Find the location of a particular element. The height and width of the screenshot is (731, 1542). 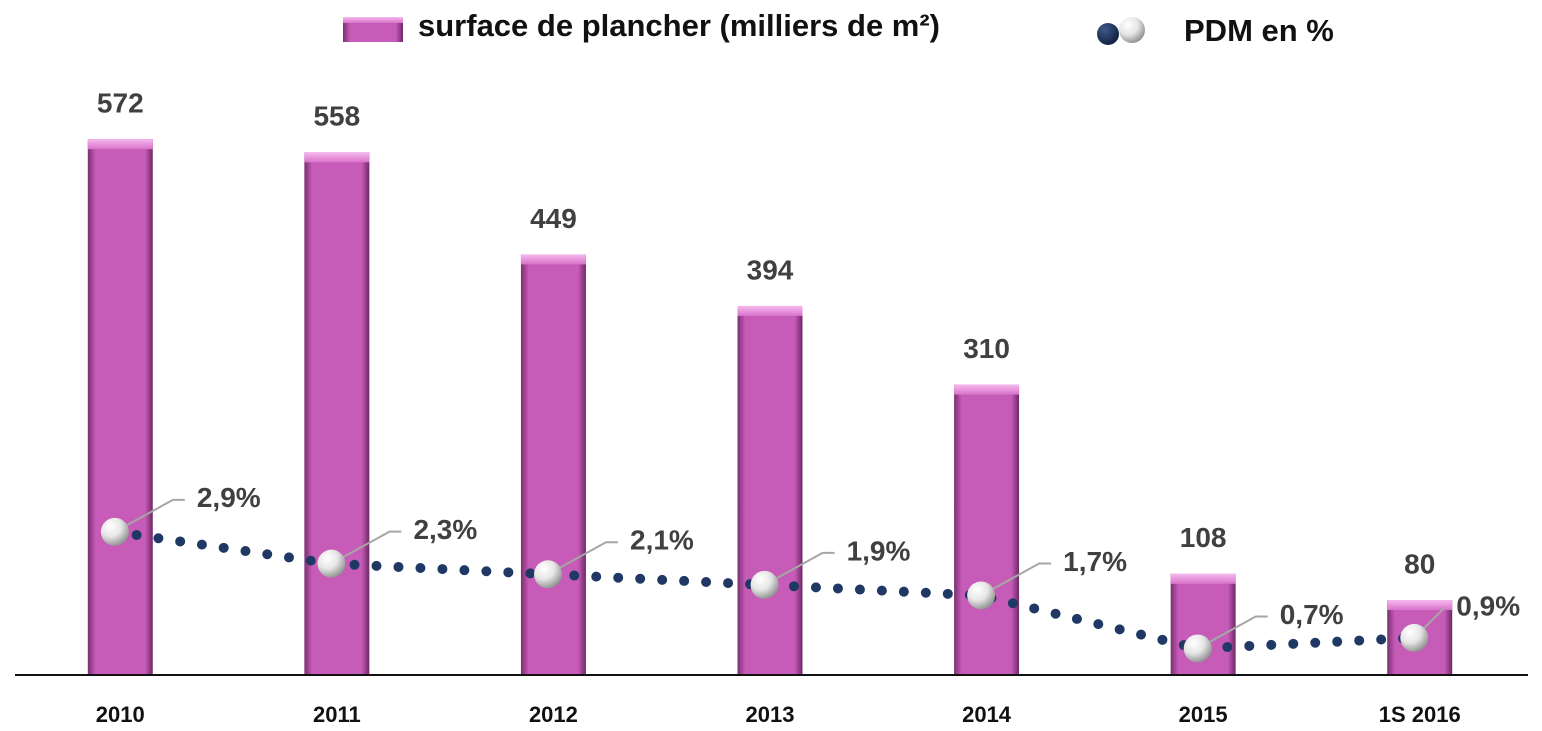

x-tick-label: 1S 2016 is located at coordinates (1420, 714).